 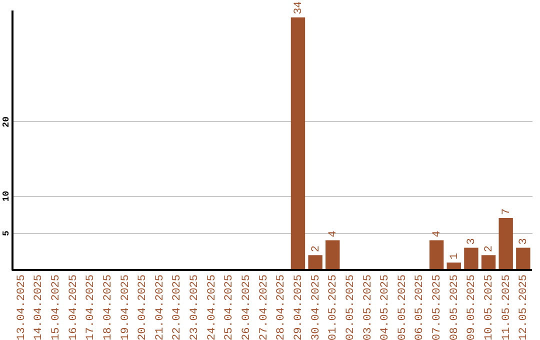 What do you see at coordinates (298, 7) in the screenshot?
I see `data-label: 34` at bounding box center [298, 7].